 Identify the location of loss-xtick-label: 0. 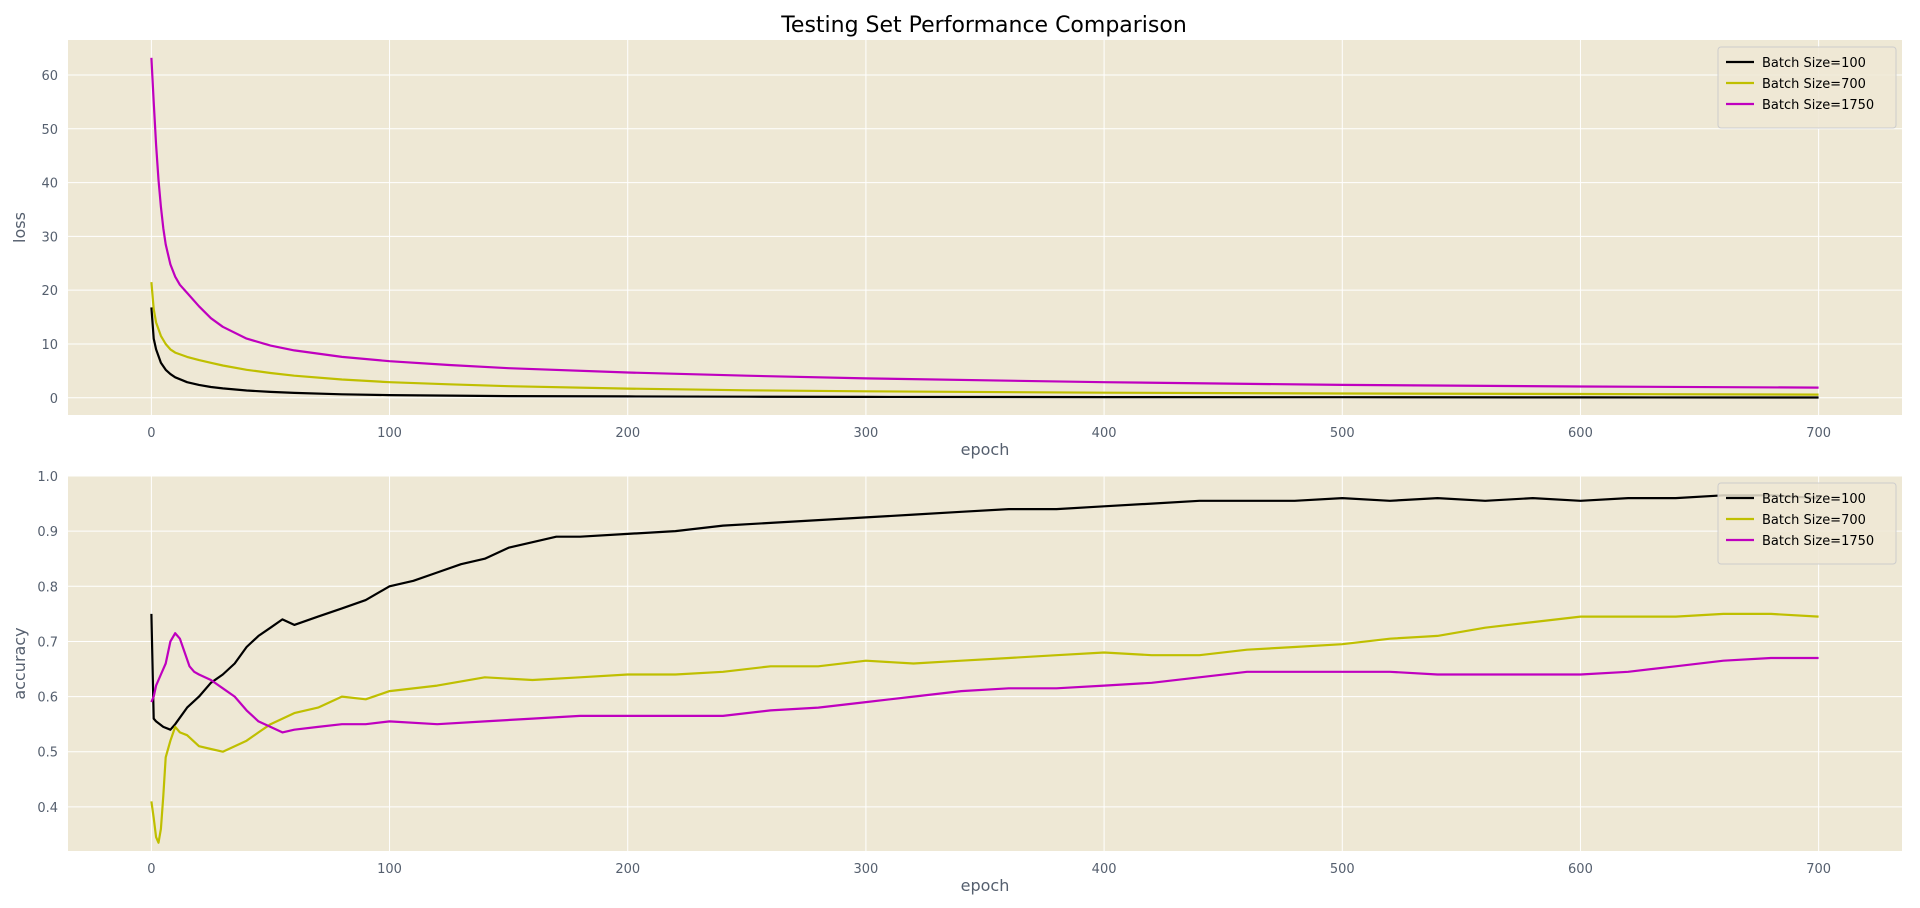
(151, 433).